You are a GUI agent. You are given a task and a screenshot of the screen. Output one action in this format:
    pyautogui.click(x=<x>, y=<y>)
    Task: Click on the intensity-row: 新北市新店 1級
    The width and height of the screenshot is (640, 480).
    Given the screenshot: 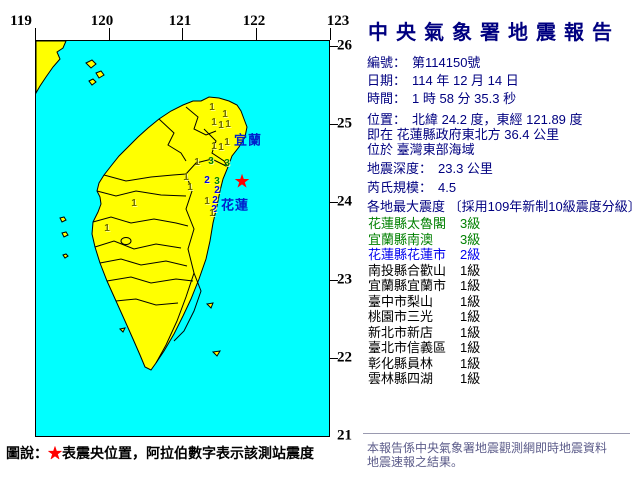 What is the action you would take?
    pyautogui.click(x=424, y=331)
    